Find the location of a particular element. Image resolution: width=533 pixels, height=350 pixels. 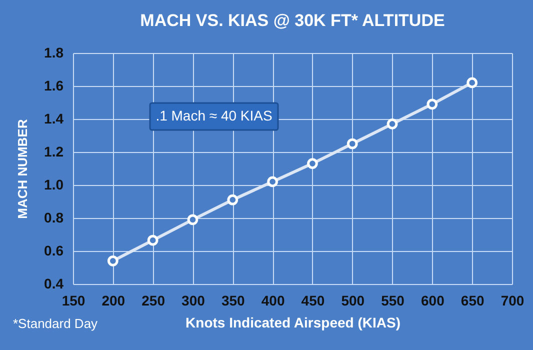

x-tick-label: 150 is located at coordinates (74, 300).